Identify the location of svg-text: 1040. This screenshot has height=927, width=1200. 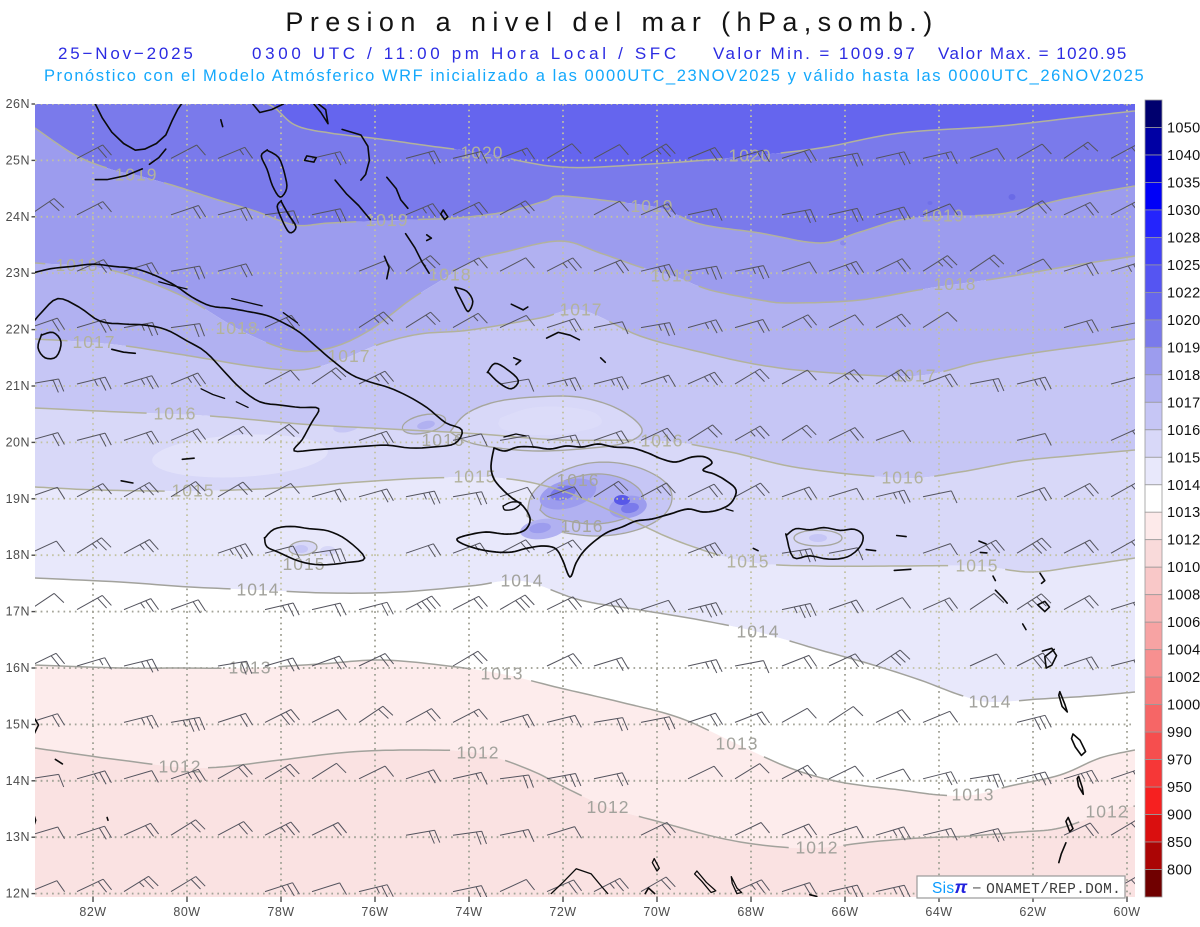
(1183, 156).